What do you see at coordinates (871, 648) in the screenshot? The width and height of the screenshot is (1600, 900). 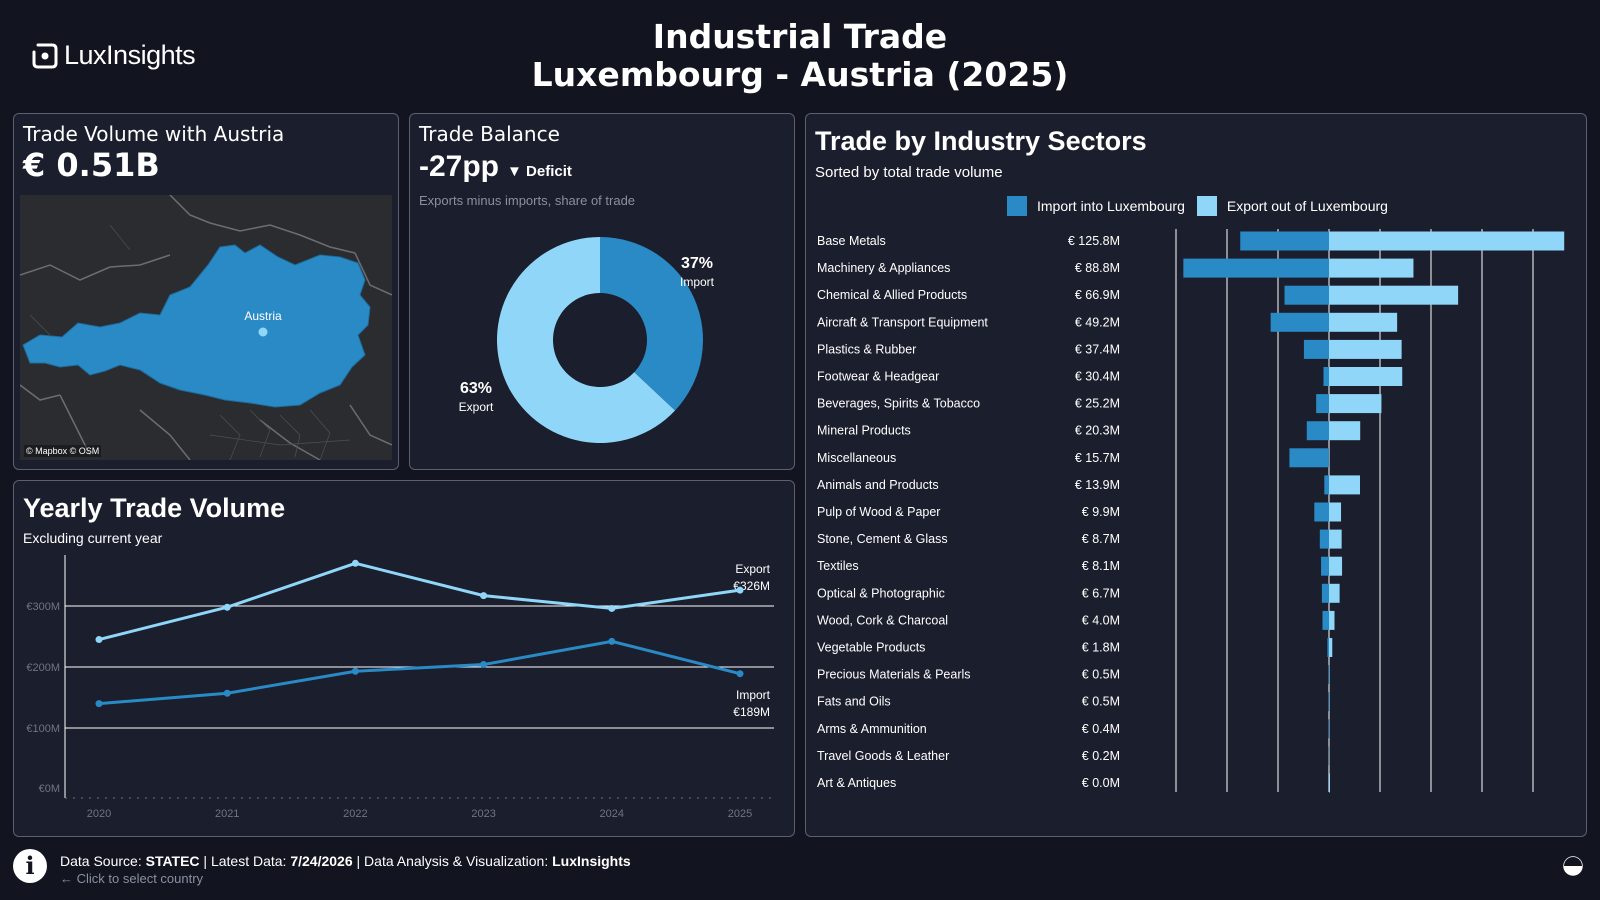 I see `sector-label: Vegetable Products` at bounding box center [871, 648].